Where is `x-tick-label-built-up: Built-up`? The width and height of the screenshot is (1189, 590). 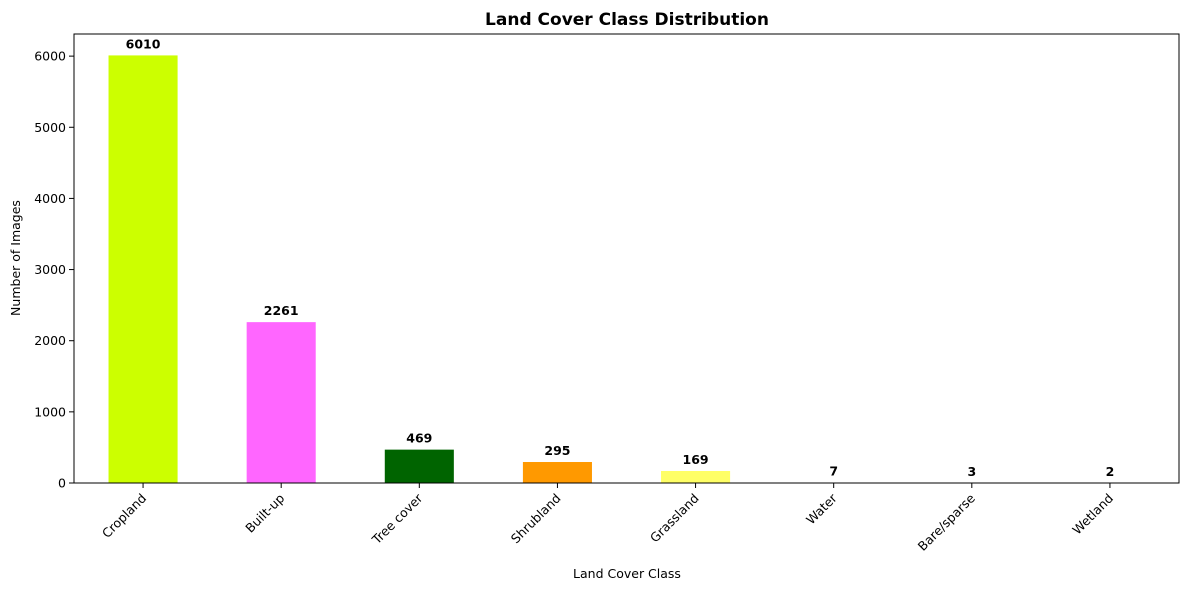
x-tick-label-built-up: Built-up is located at coordinates (264, 512).